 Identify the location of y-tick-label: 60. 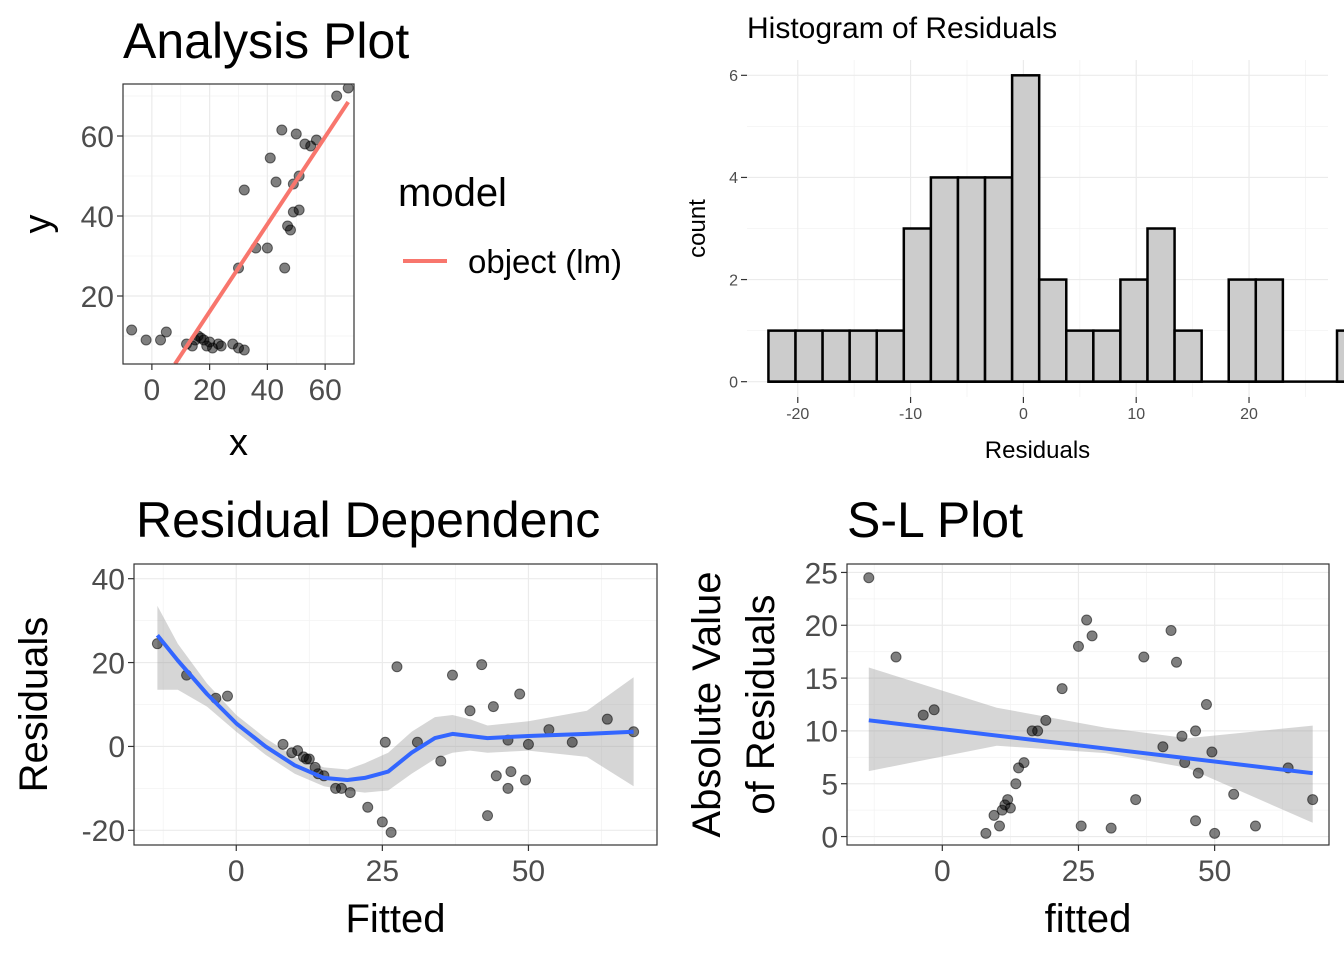
(97, 137).